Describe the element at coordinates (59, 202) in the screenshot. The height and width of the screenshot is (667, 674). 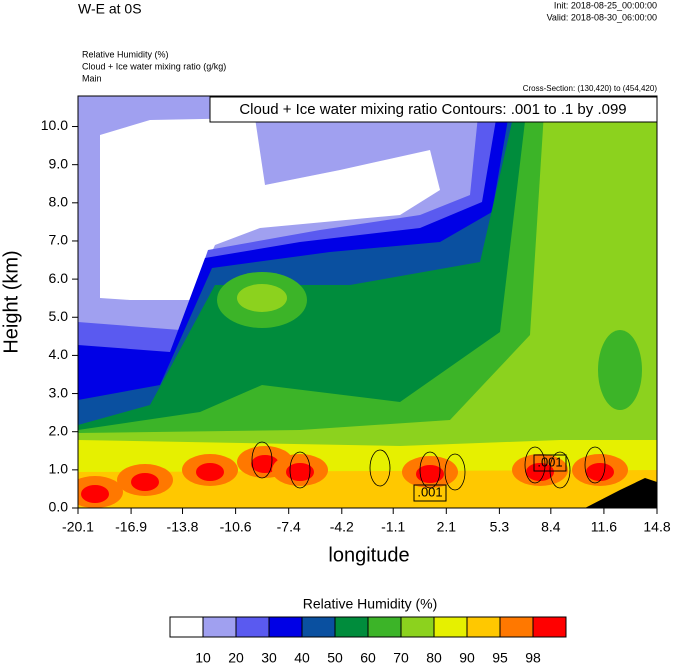
I see `y-tick-label: 8.0` at that location.